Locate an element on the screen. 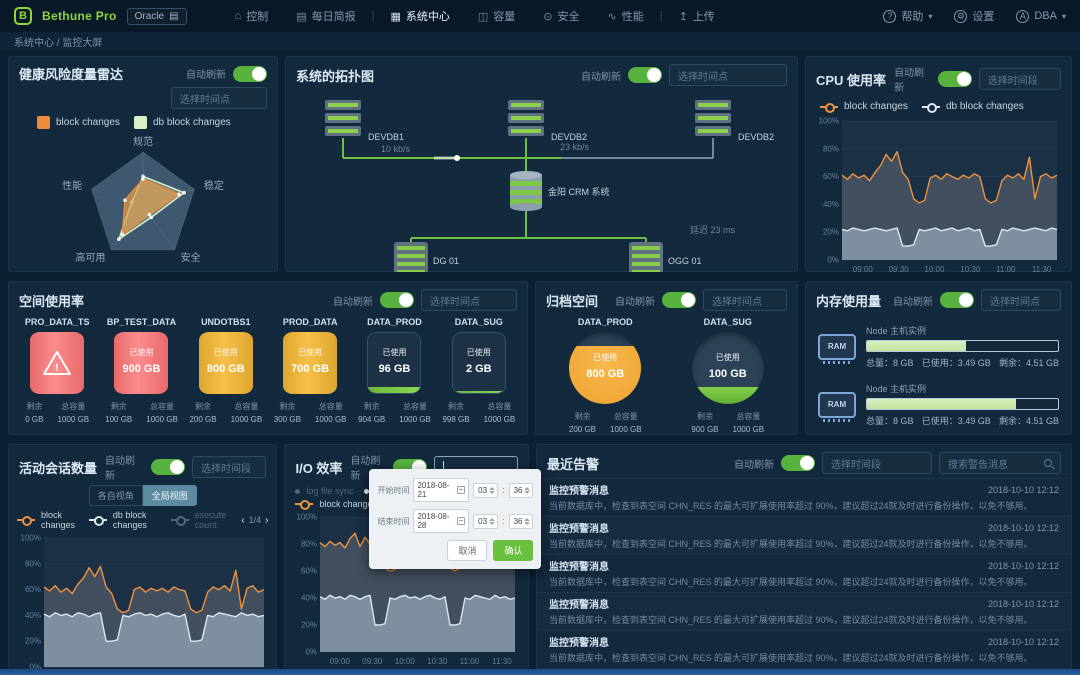 The height and width of the screenshot is (675, 1080). db-selector: Oracle ▤ is located at coordinates (156, 16).